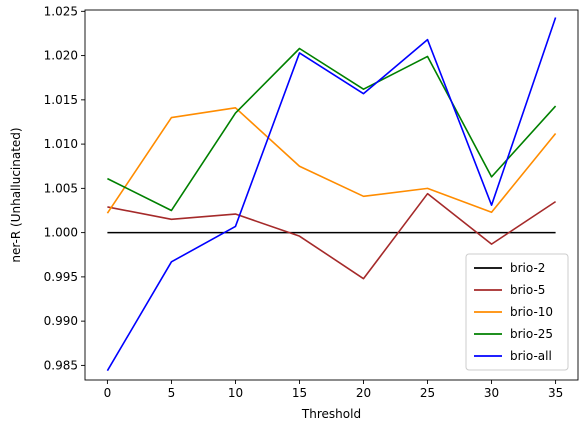 The width and height of the screenshot is (584, 432). I want to click on legend-box, so click(517, 312).